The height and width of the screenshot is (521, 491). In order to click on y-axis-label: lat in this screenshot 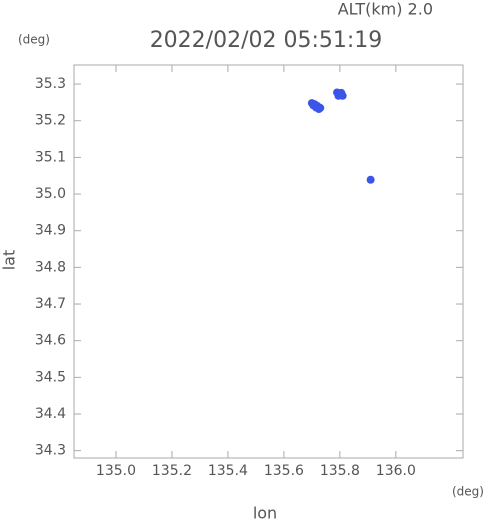, I will do `click(9, 260)`.